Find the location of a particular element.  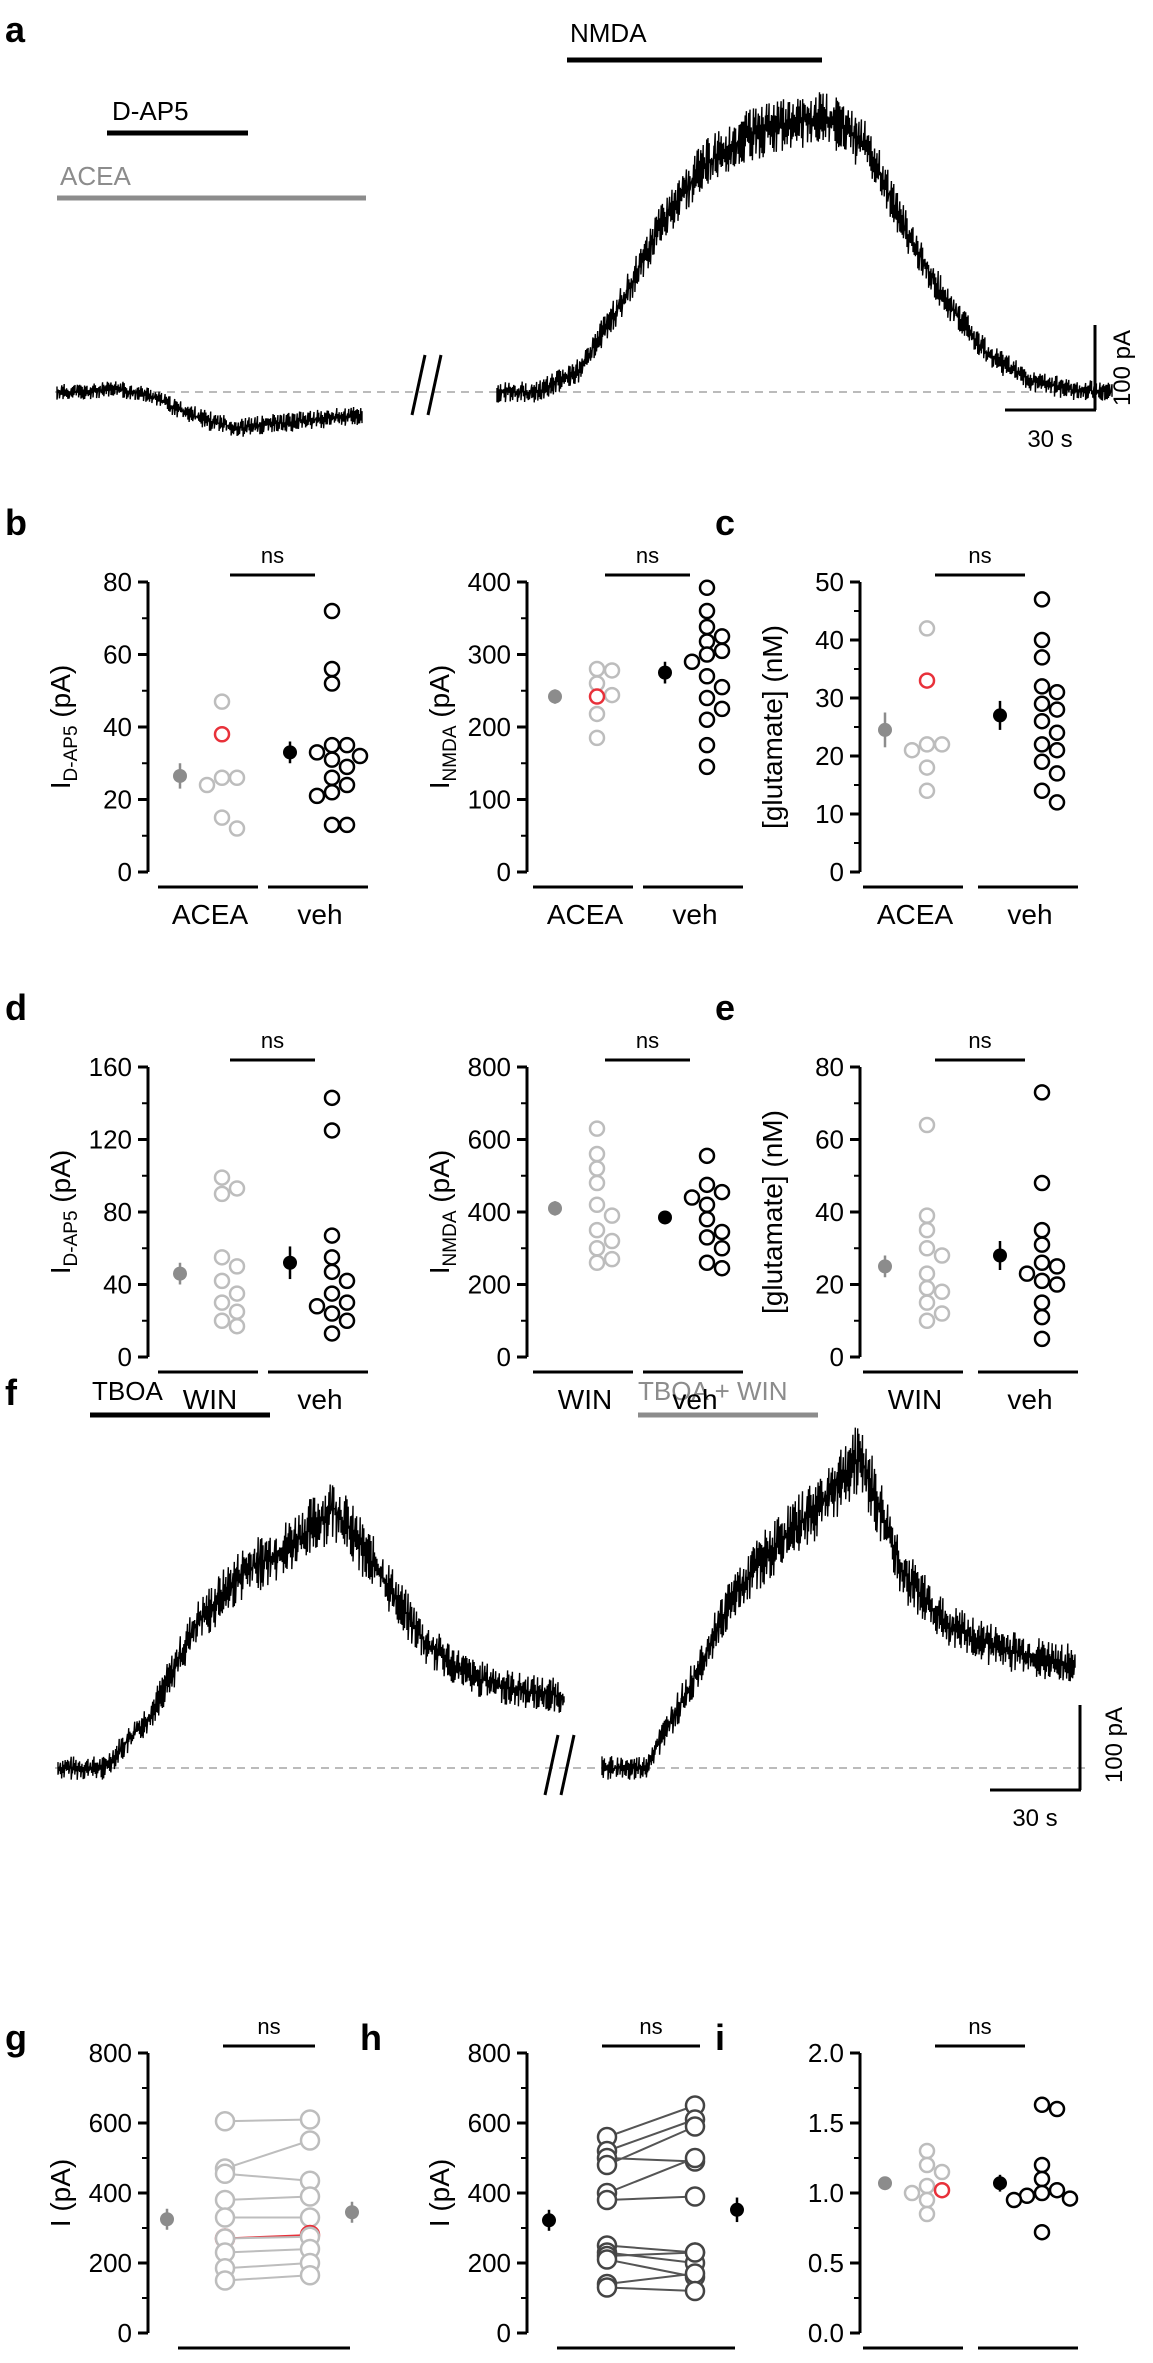

group-label: veh is located at coordinates (319, 914).